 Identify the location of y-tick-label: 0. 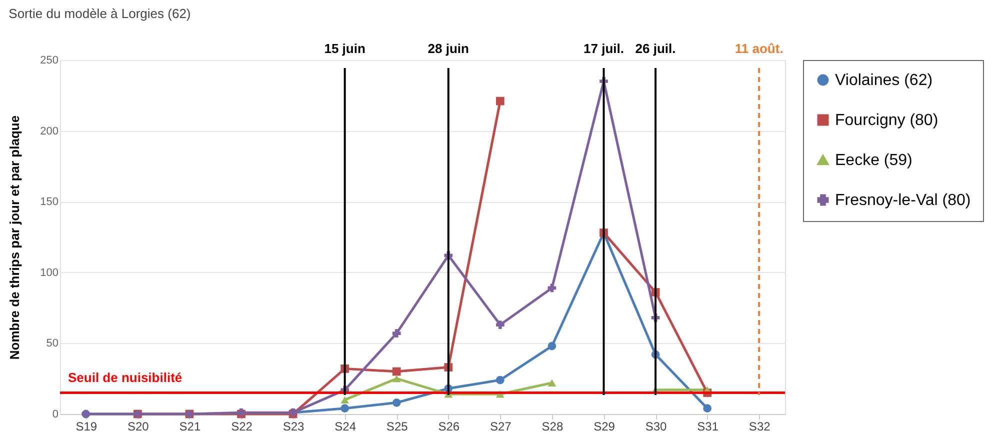
(55, 414).